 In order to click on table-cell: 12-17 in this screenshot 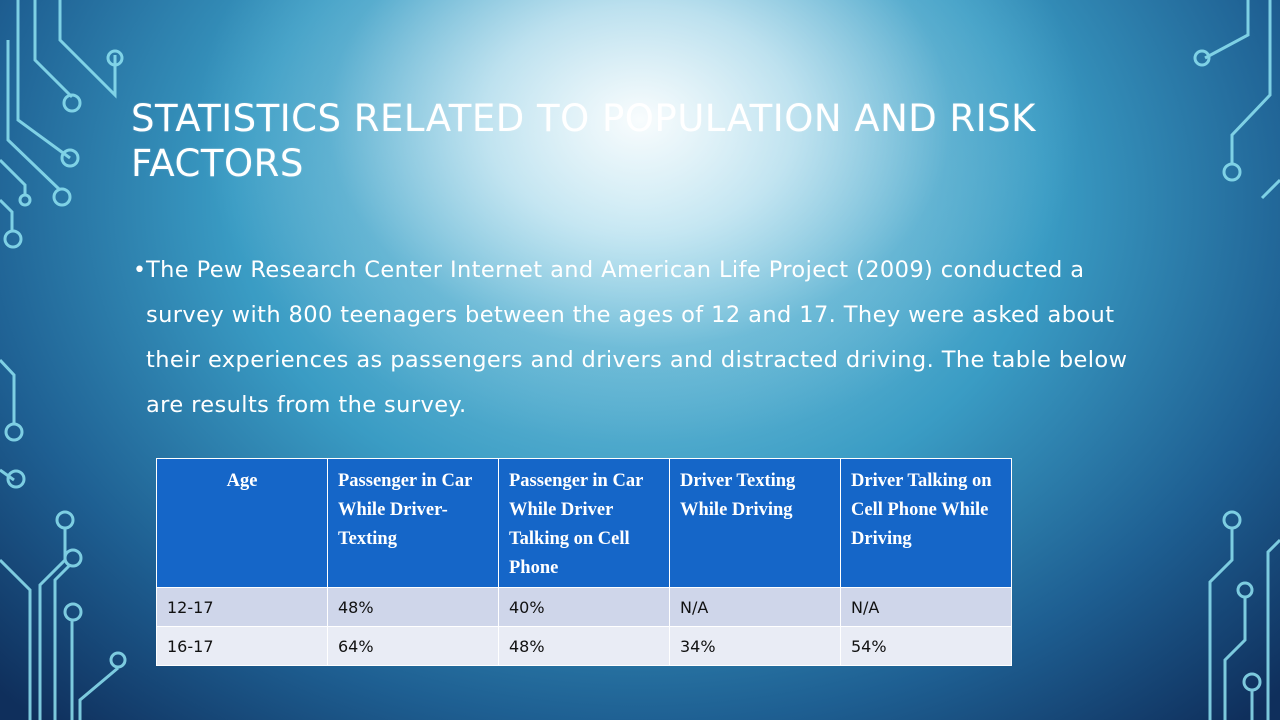, I will do `click(242, 607)`.